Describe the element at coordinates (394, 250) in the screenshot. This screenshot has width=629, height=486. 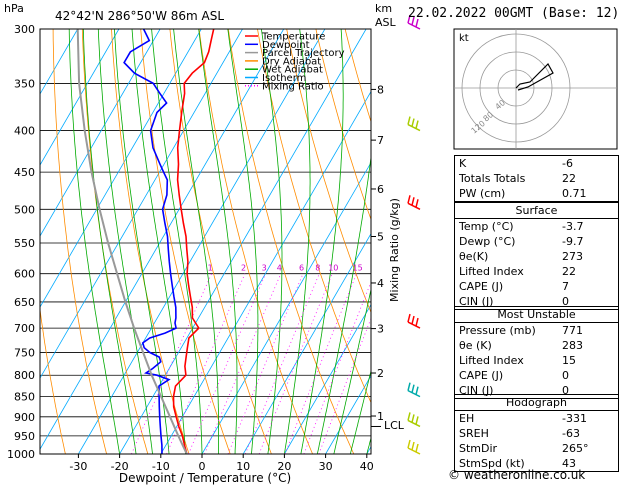
I see `mixing-ratio-axis-label: Mixing Ratio (g/kg)` at that location.